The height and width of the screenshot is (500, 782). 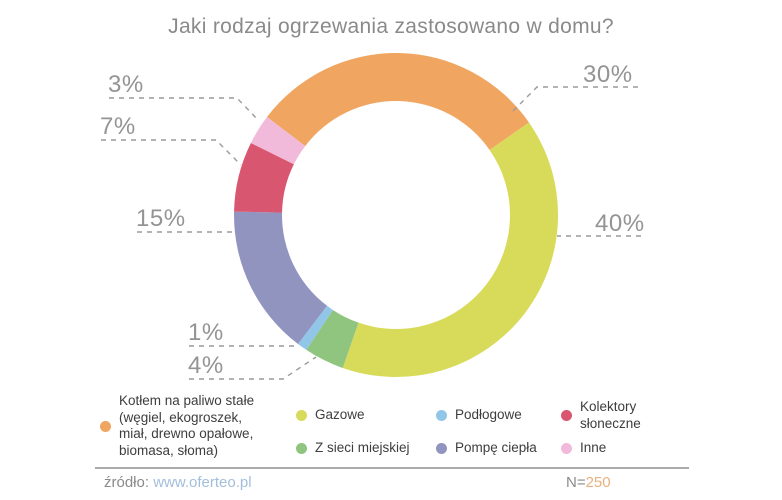 I want to click on legend-item-podlogowe: Podłogowe, so click(x=479, y=415).